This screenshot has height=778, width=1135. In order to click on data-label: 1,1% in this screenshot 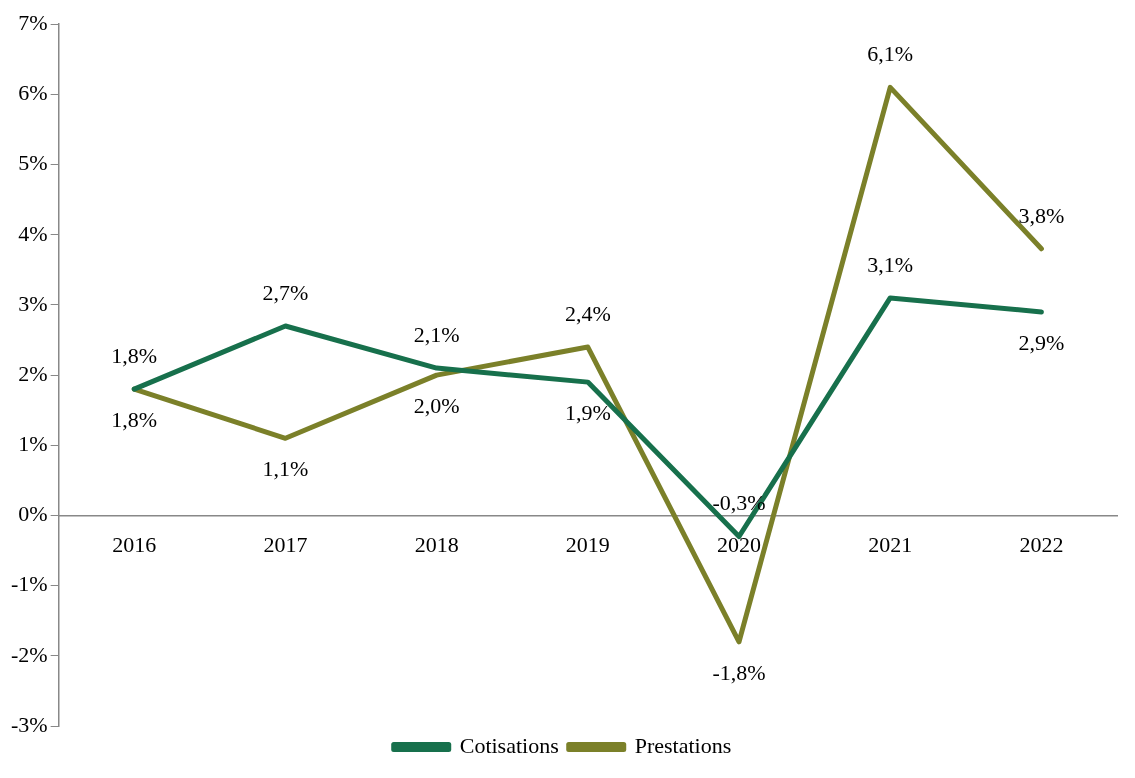, I will do `click(285, 469)`.